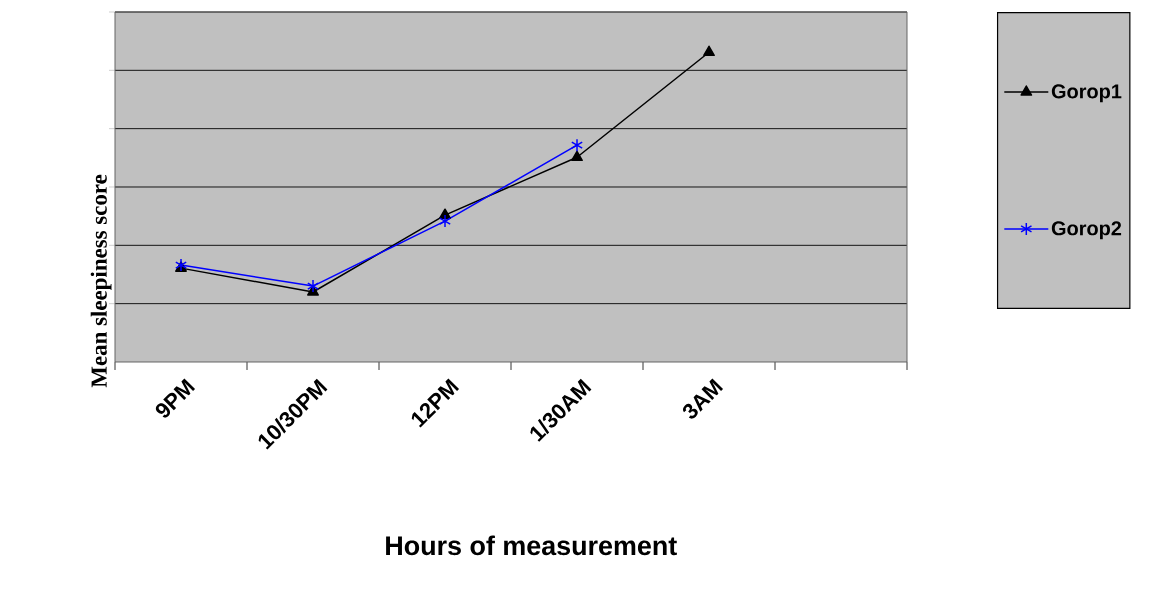 This screenshot has height=608, width=1174. I want to click on legend-label: Gorop1, so click(1086, 93).